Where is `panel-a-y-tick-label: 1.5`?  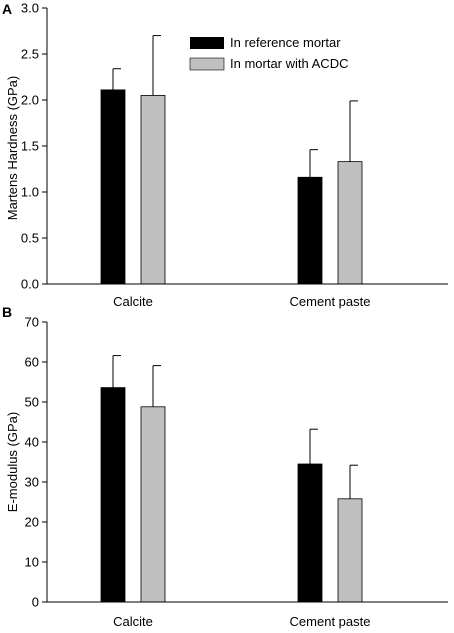 panel-a-y-tick-label: 1.5 is located at coordinates (30, 146).